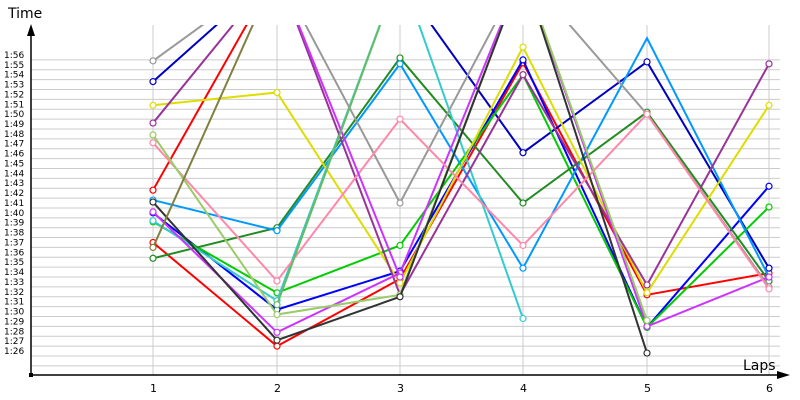 The width and height of the screenshot is (800, 400). I want to click on y-tick-label: 1:51, so click(14, 105).